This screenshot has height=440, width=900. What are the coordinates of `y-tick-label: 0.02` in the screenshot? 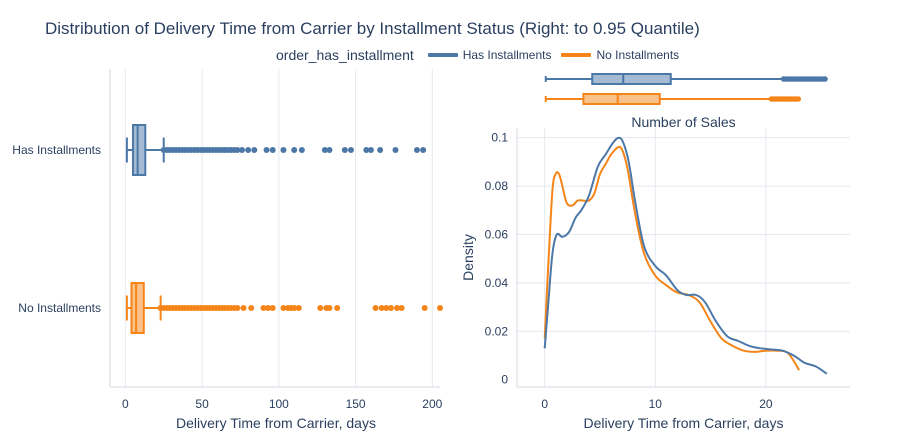 It's located at (497, 331).